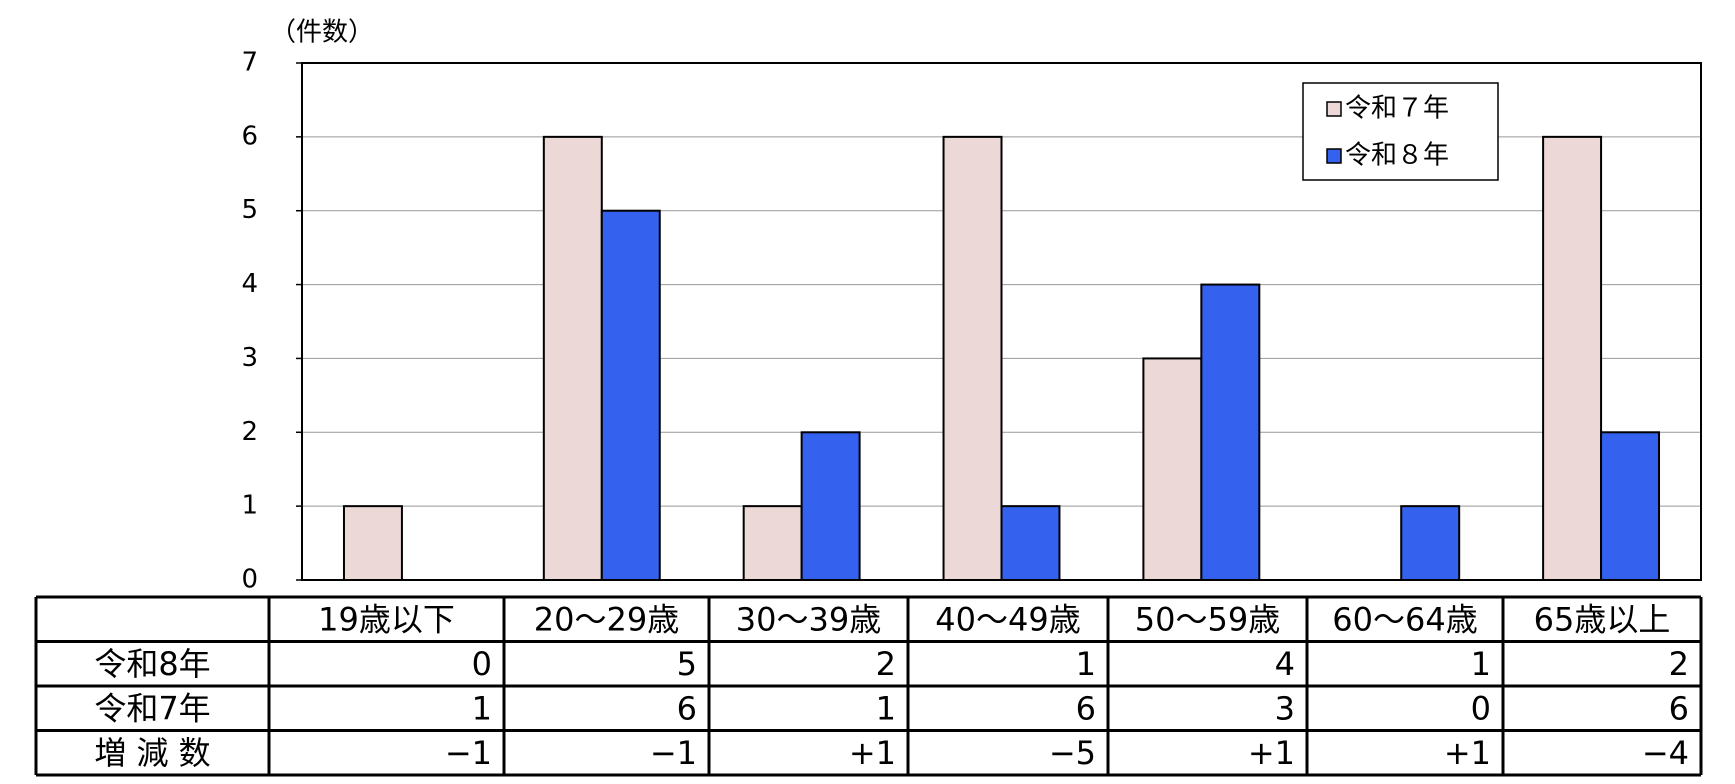  Describe the element at coordinates (249, 580) in the screenshot. I see `y-tick-label: 0` at that location.